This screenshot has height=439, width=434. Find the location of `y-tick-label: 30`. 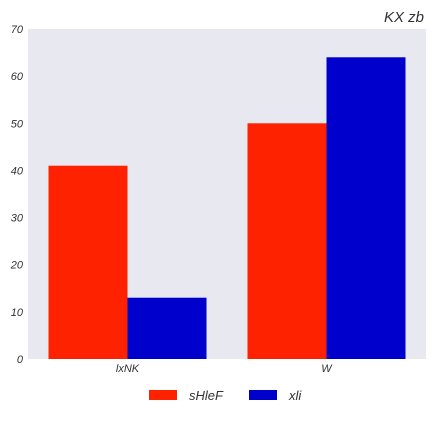

y-tick-label: 30 is located at coordinates (17, 219).